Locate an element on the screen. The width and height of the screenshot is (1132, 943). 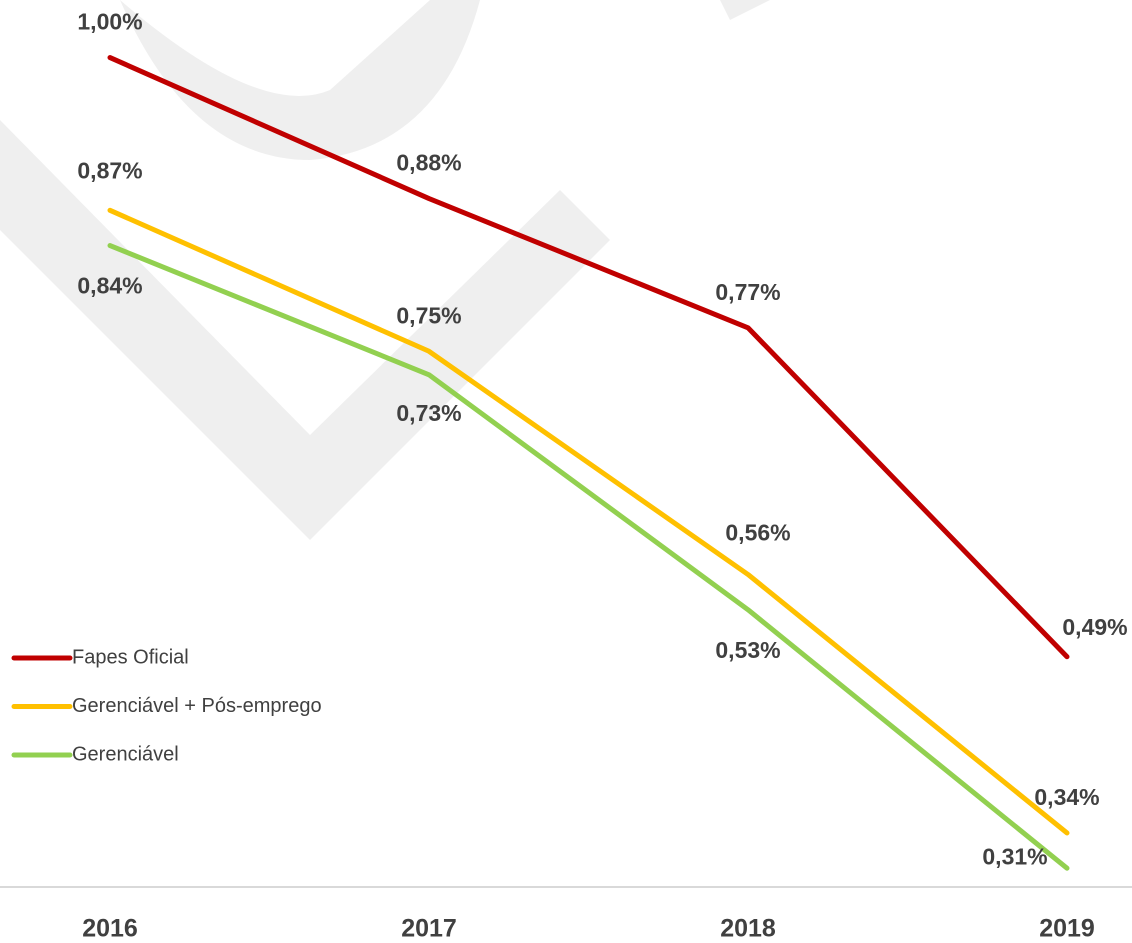
data-label: 0,53% is located at coordinates (747, 650).